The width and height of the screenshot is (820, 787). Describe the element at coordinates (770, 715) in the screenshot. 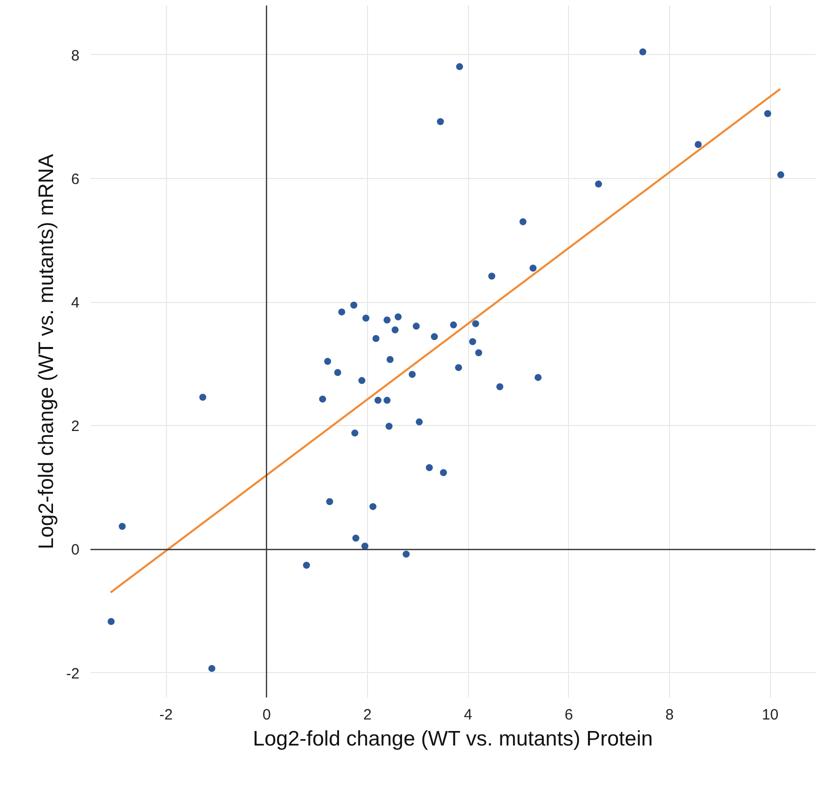

I see `x-tick-label: 10` at that location.